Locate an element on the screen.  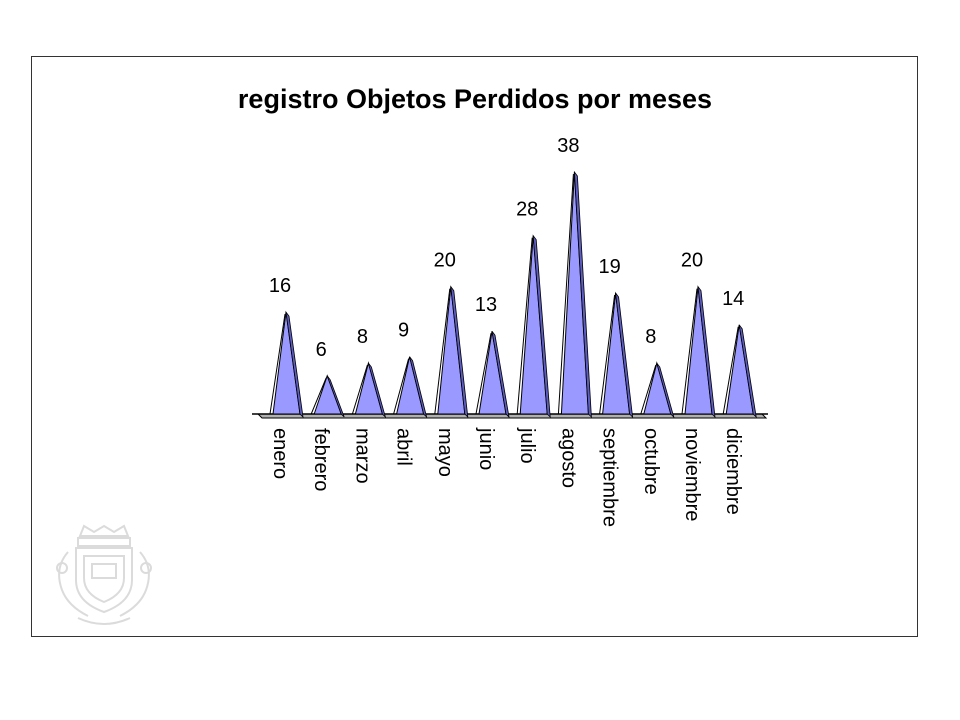
peak-shade-enero is located at coordinates (294, 364).